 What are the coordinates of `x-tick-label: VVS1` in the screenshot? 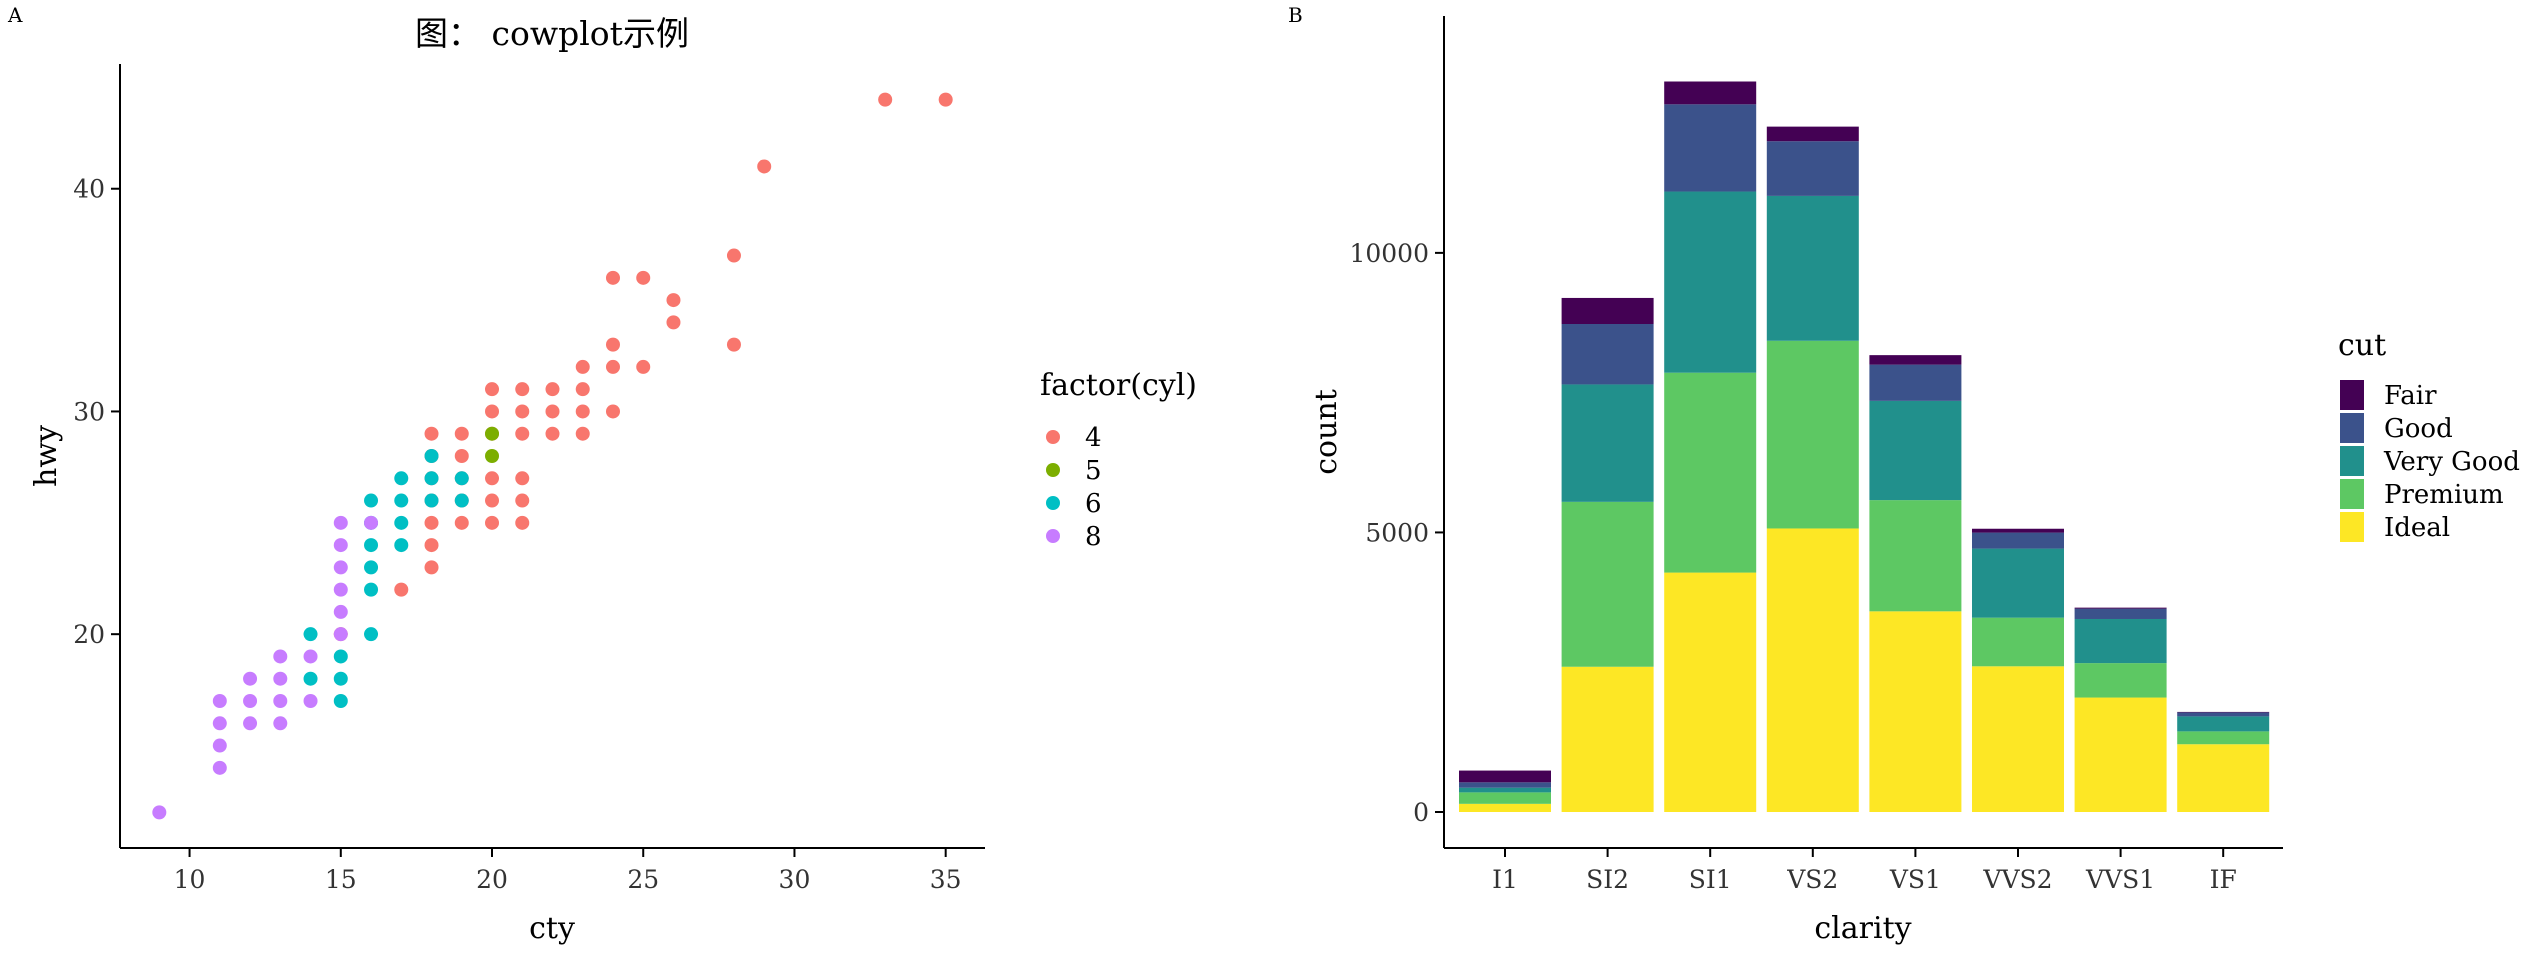 It's located at (2120, 879).